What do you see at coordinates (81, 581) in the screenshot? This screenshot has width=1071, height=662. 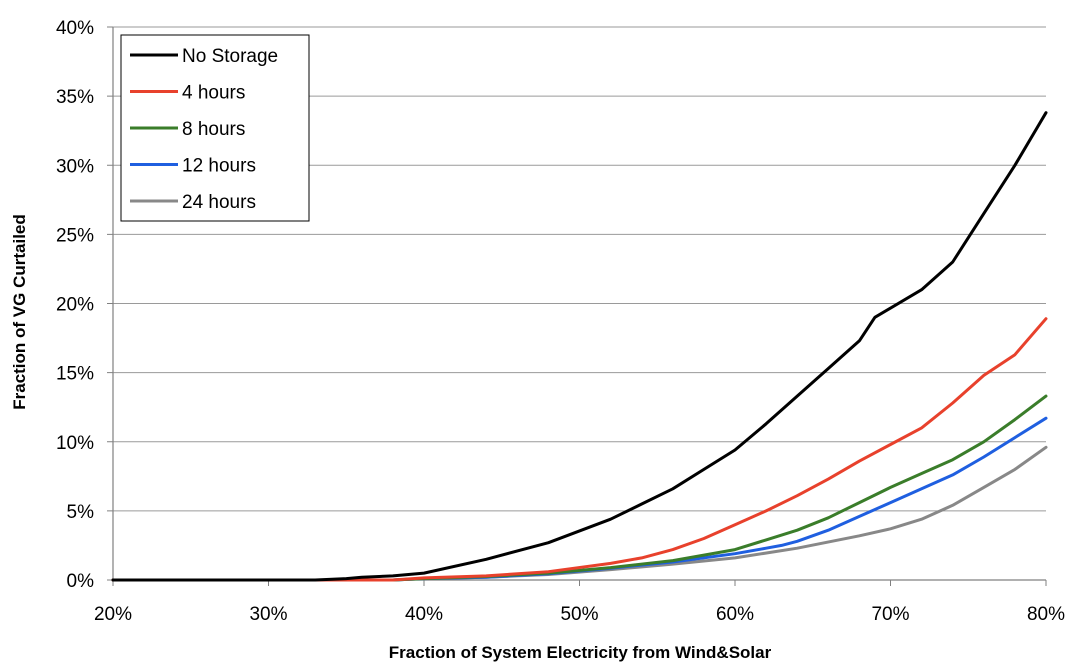 I see `y-tick-label: 0%` at bounding box center [81, 581].